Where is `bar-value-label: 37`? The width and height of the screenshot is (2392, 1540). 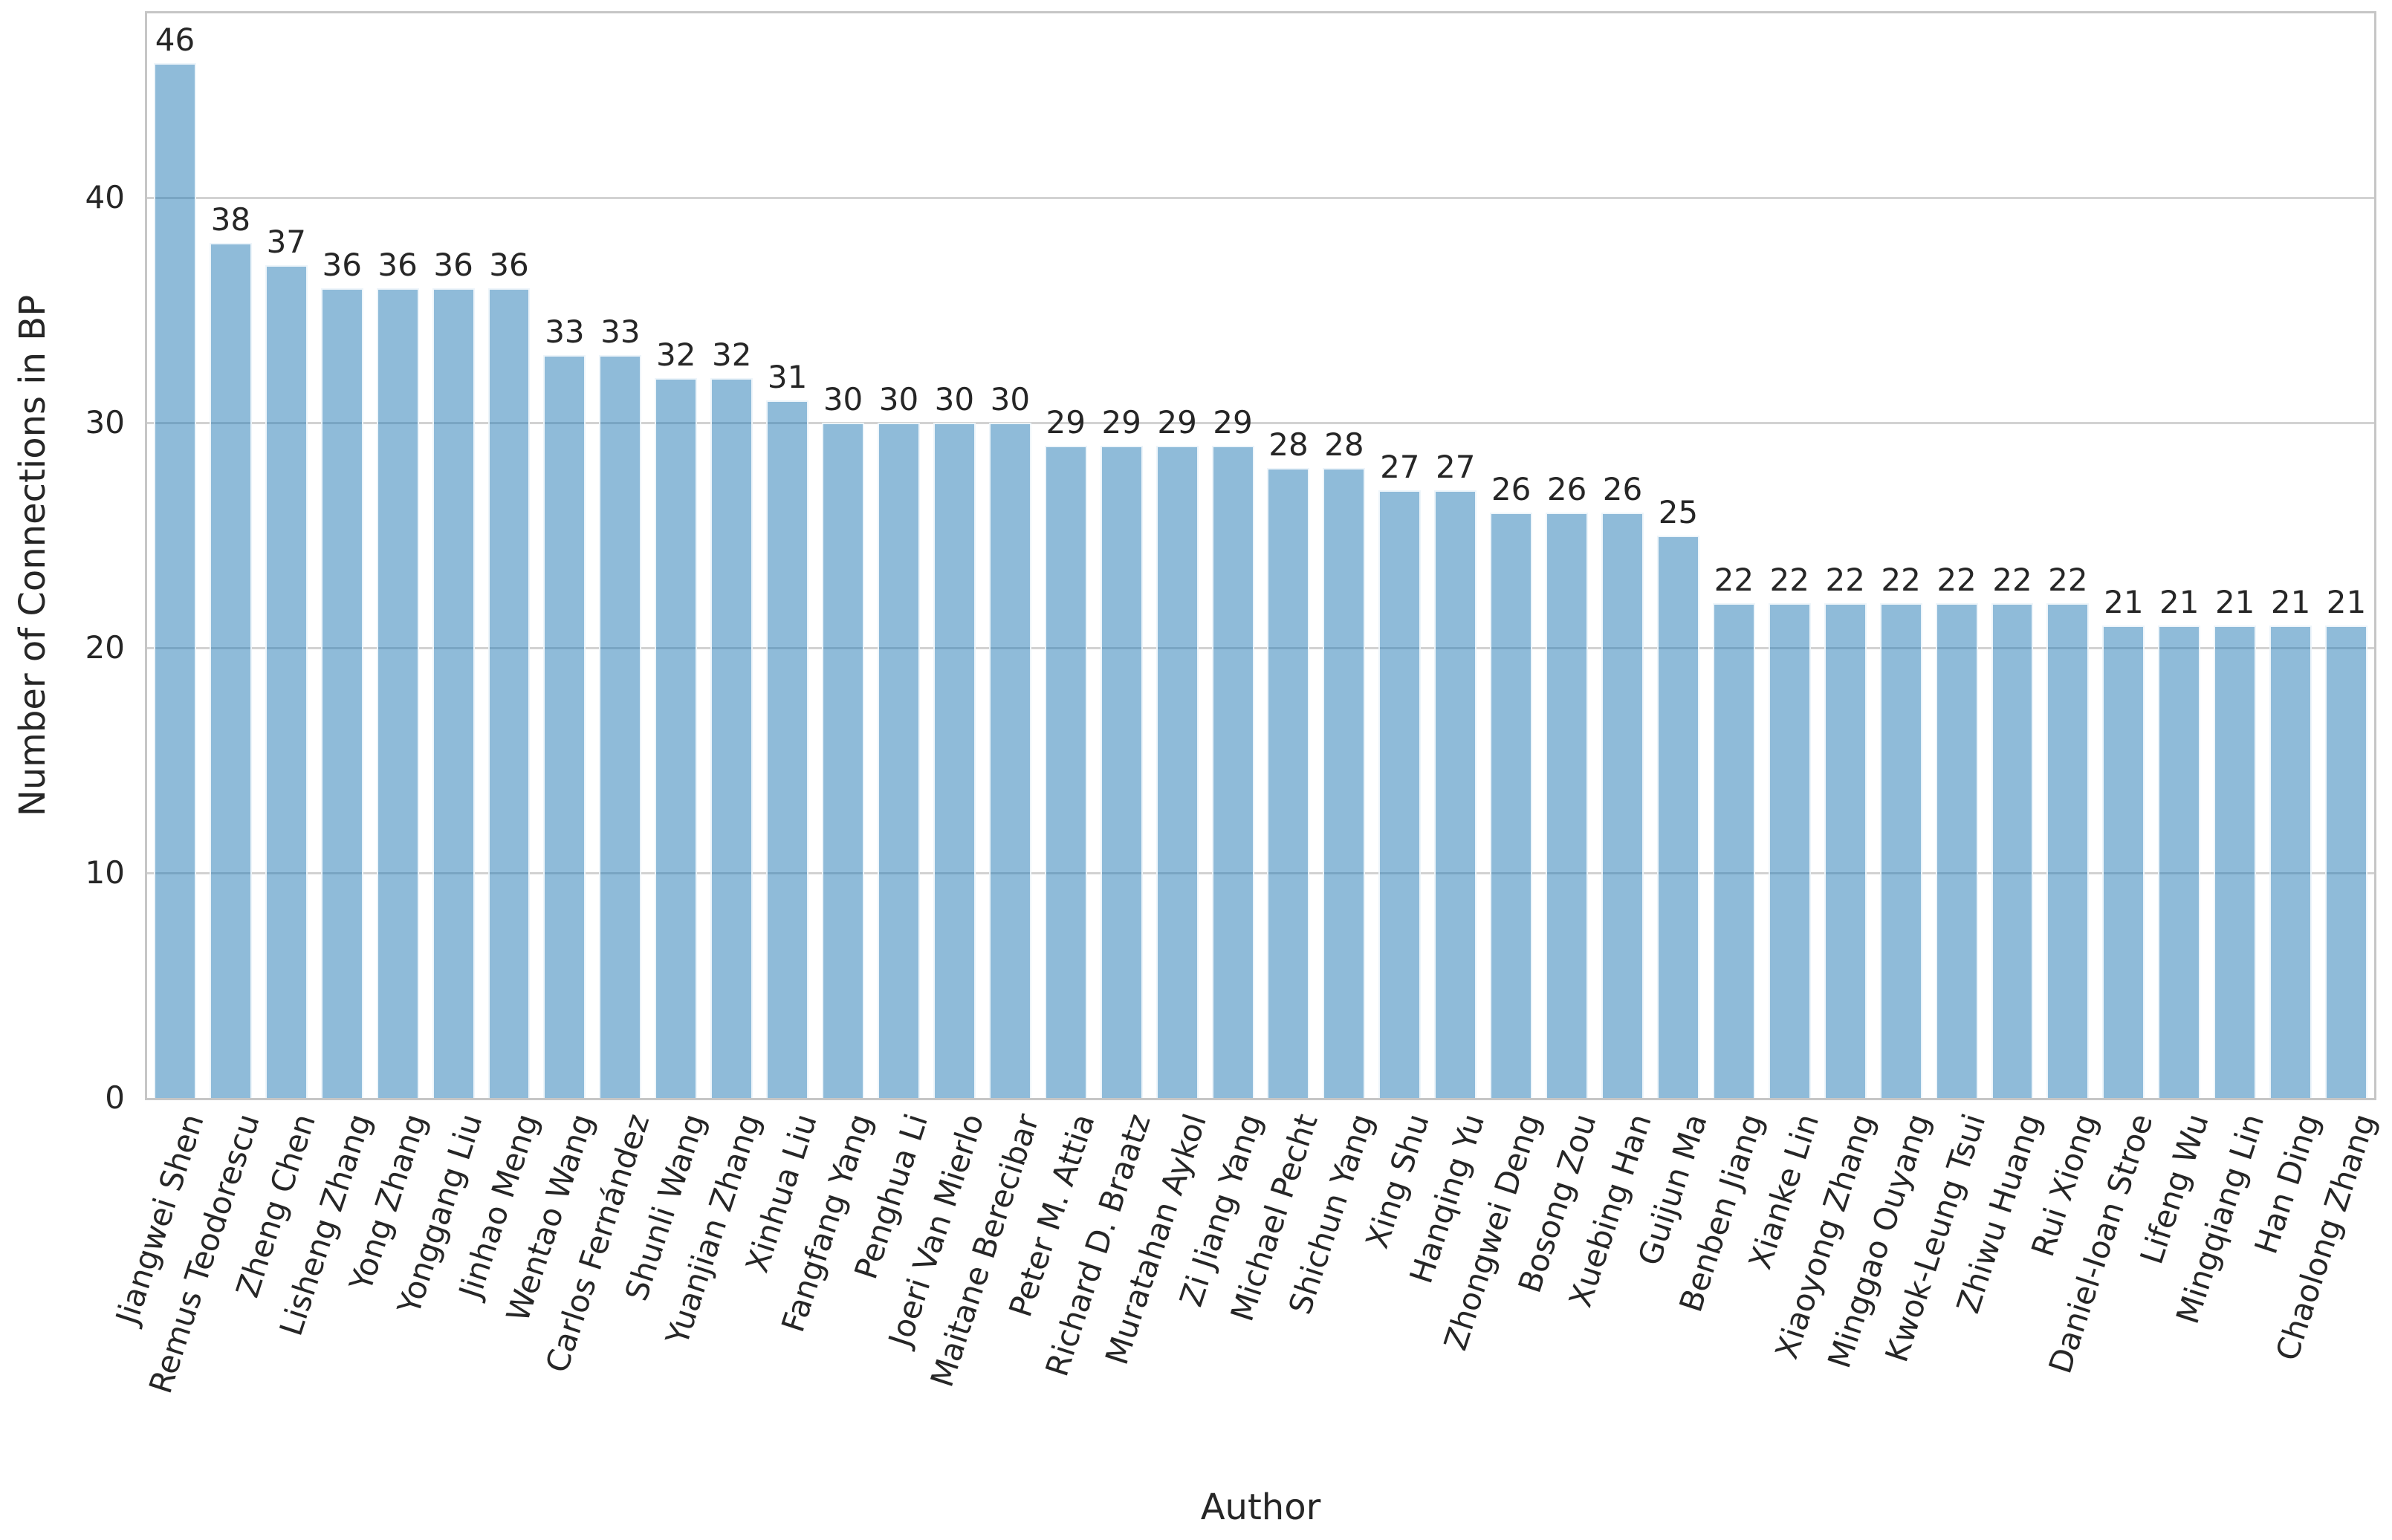
bar-value-label: 37 is located at coordinates (286, 242).